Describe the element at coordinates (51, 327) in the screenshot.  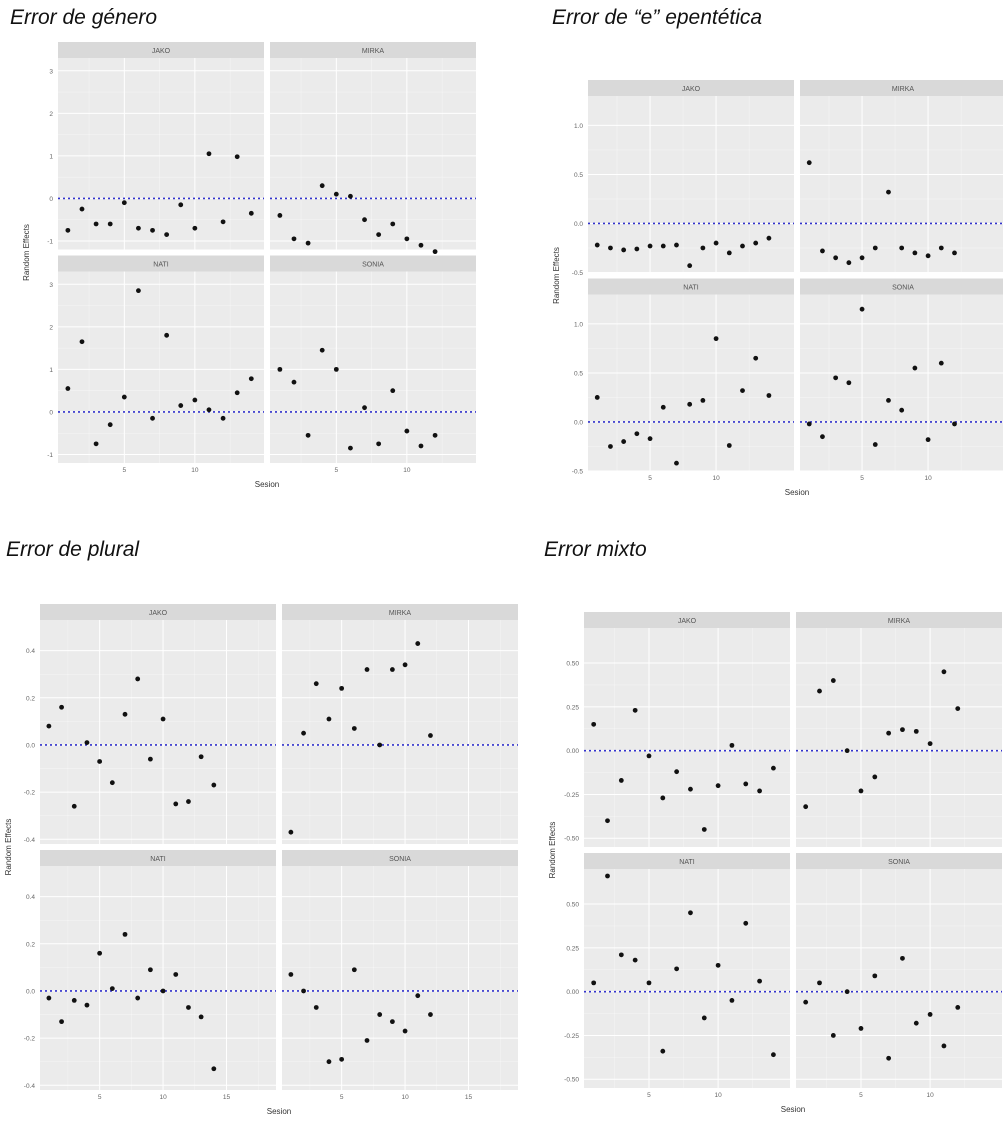
I see `y-tick-label: 2` at that location.